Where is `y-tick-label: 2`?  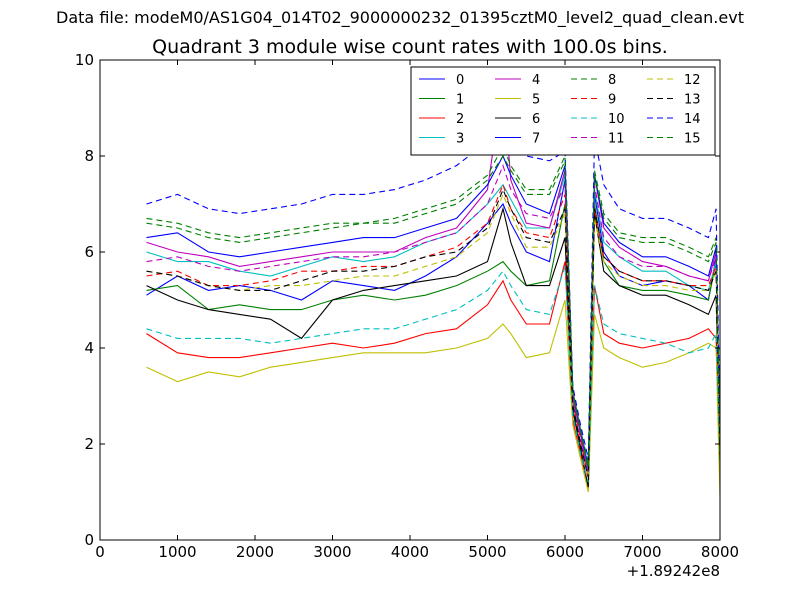
y-tick-label: 2 is located at coordinates (89, 444).